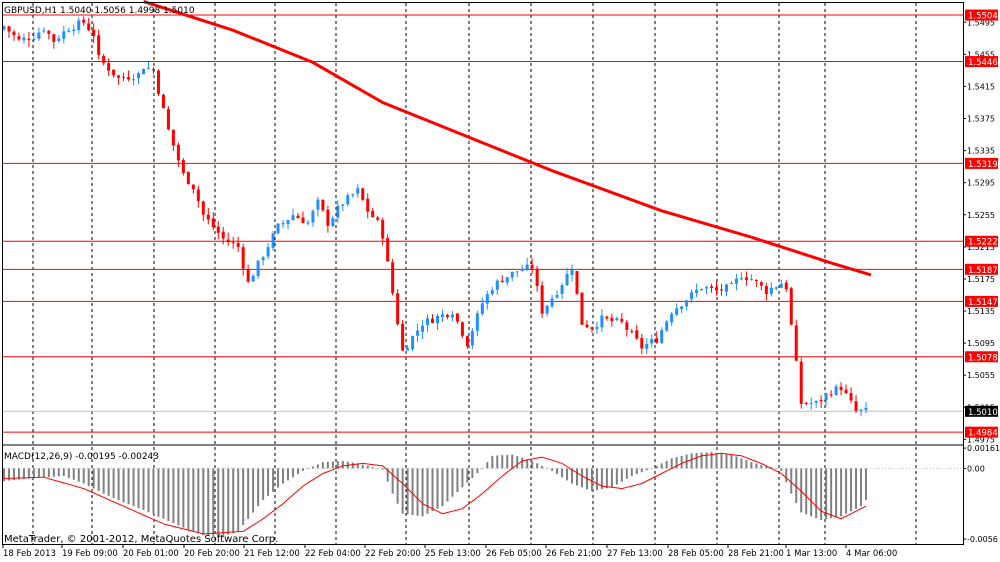 This screenshot has width=1000, height=562. What do you see at coordinates (453, 554) in the screenshot?
I see `time-tick-label: 25 Feb 13:00` at bounding box center [453, 554].